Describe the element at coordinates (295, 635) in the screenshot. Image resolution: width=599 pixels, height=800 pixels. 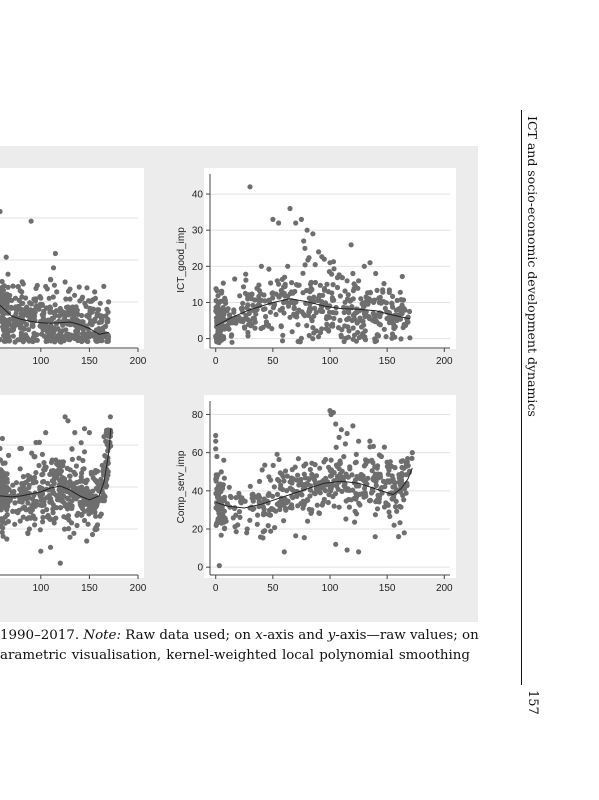
I see `caption-text: -axis and` at that location.